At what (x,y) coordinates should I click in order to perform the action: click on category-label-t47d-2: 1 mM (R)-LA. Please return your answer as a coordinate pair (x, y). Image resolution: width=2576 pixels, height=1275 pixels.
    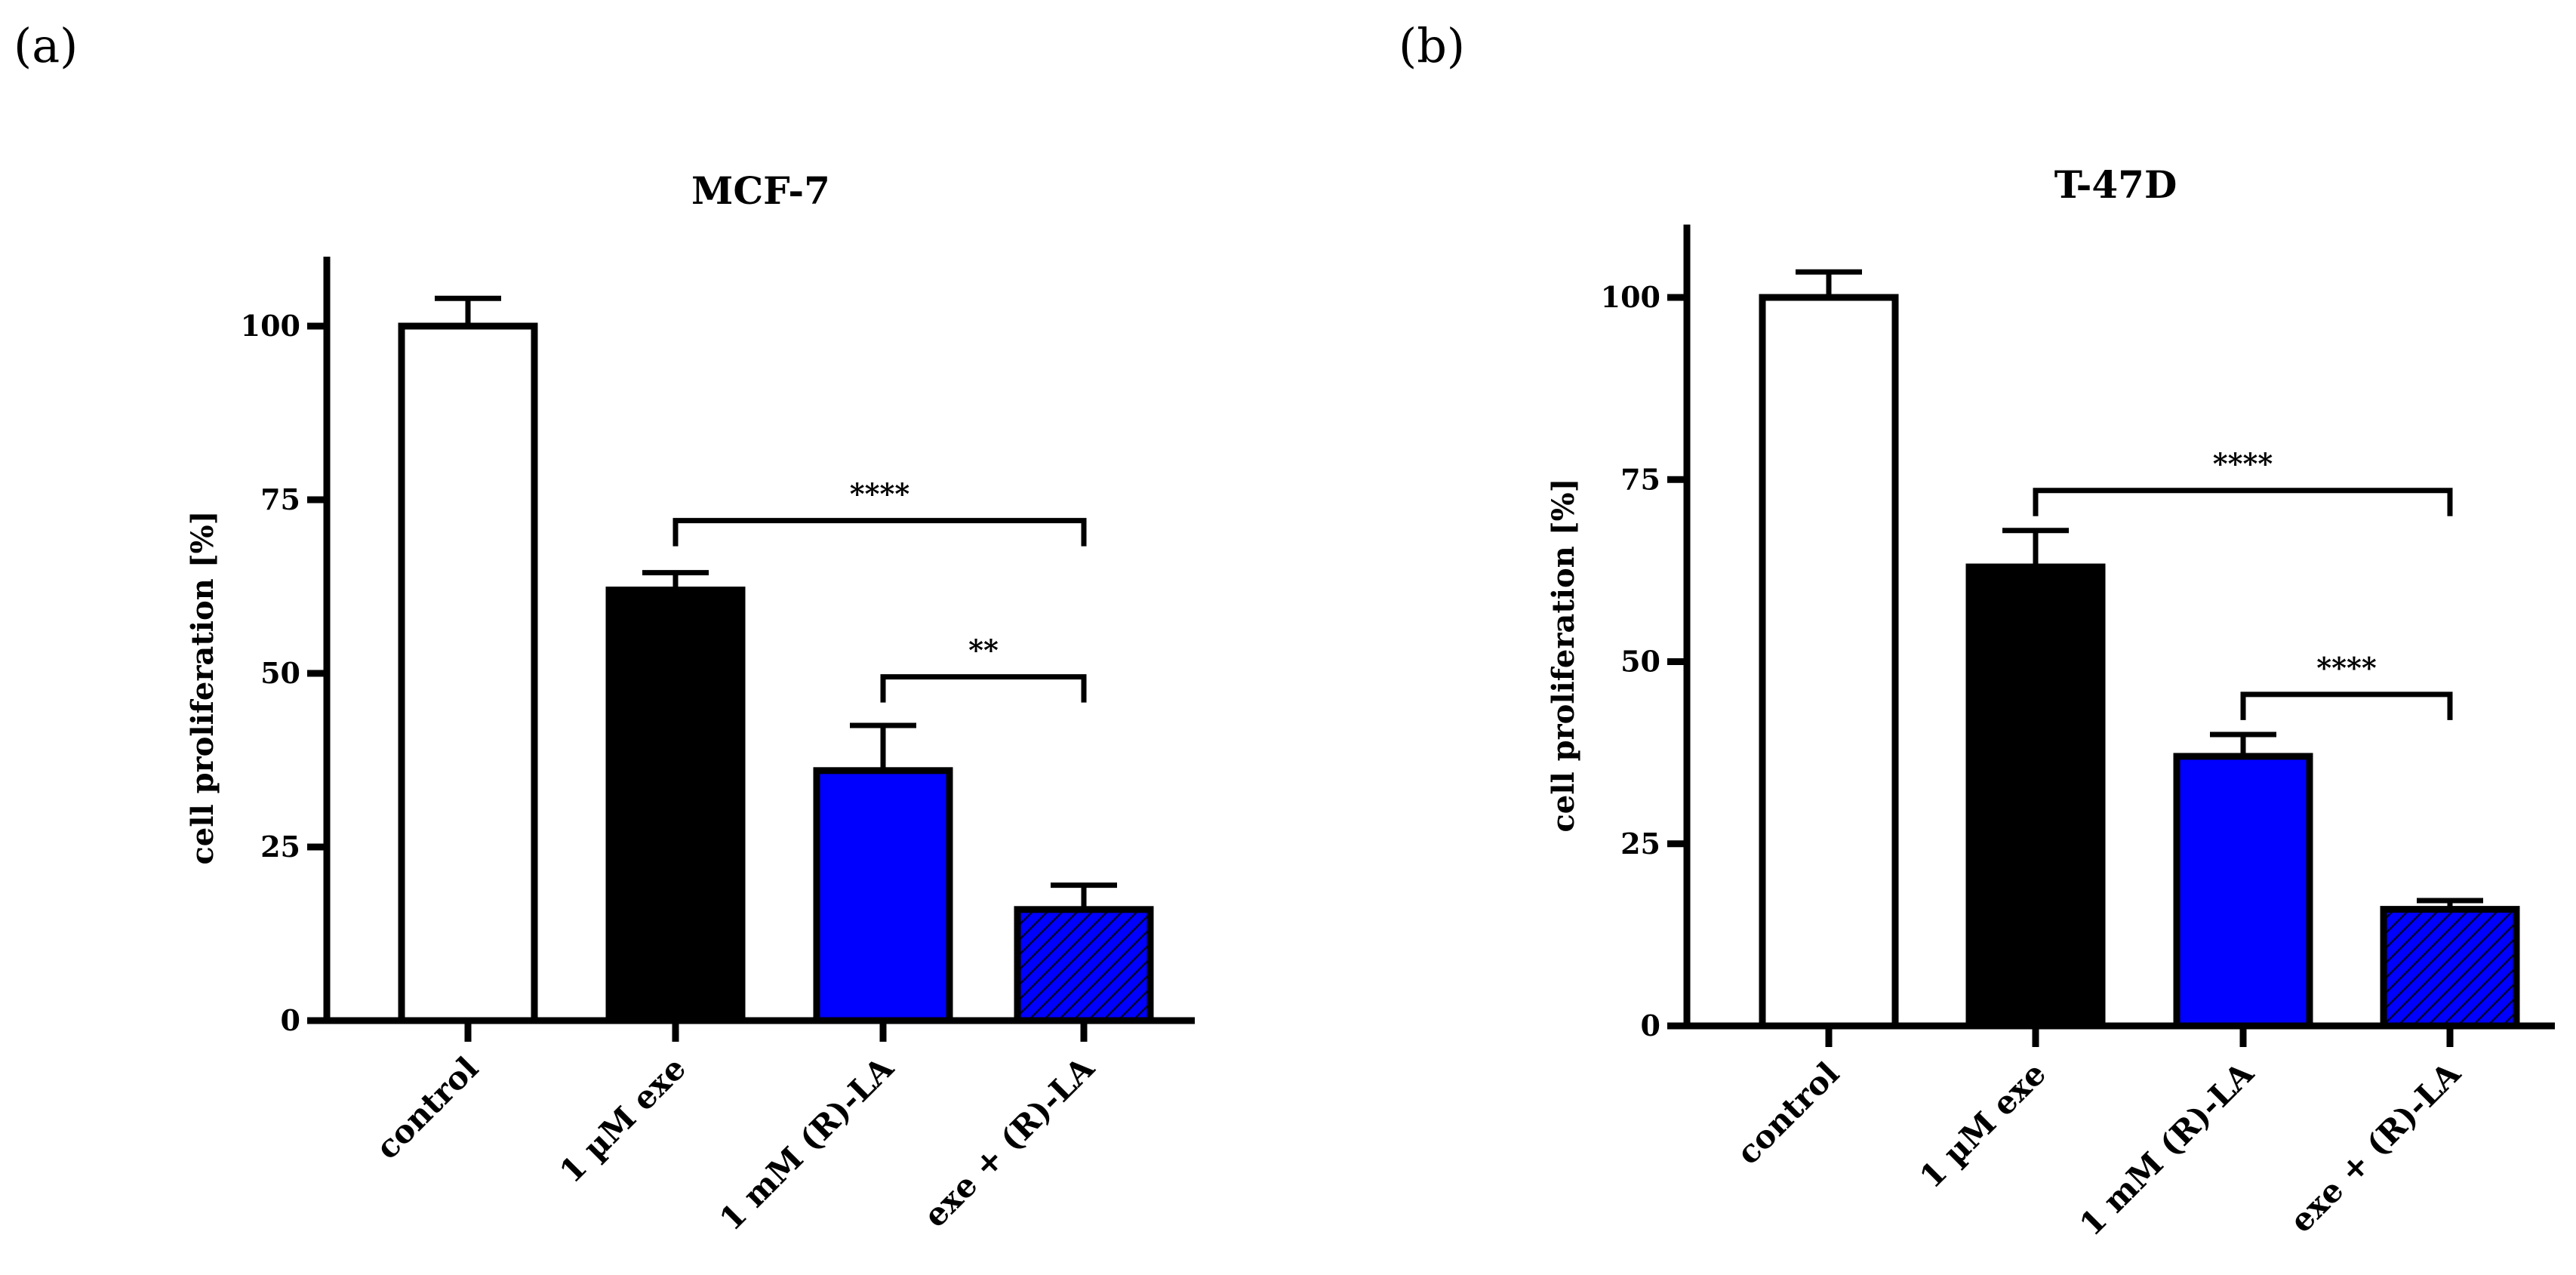
    Looking at the image, I should click on (2167, 1148).